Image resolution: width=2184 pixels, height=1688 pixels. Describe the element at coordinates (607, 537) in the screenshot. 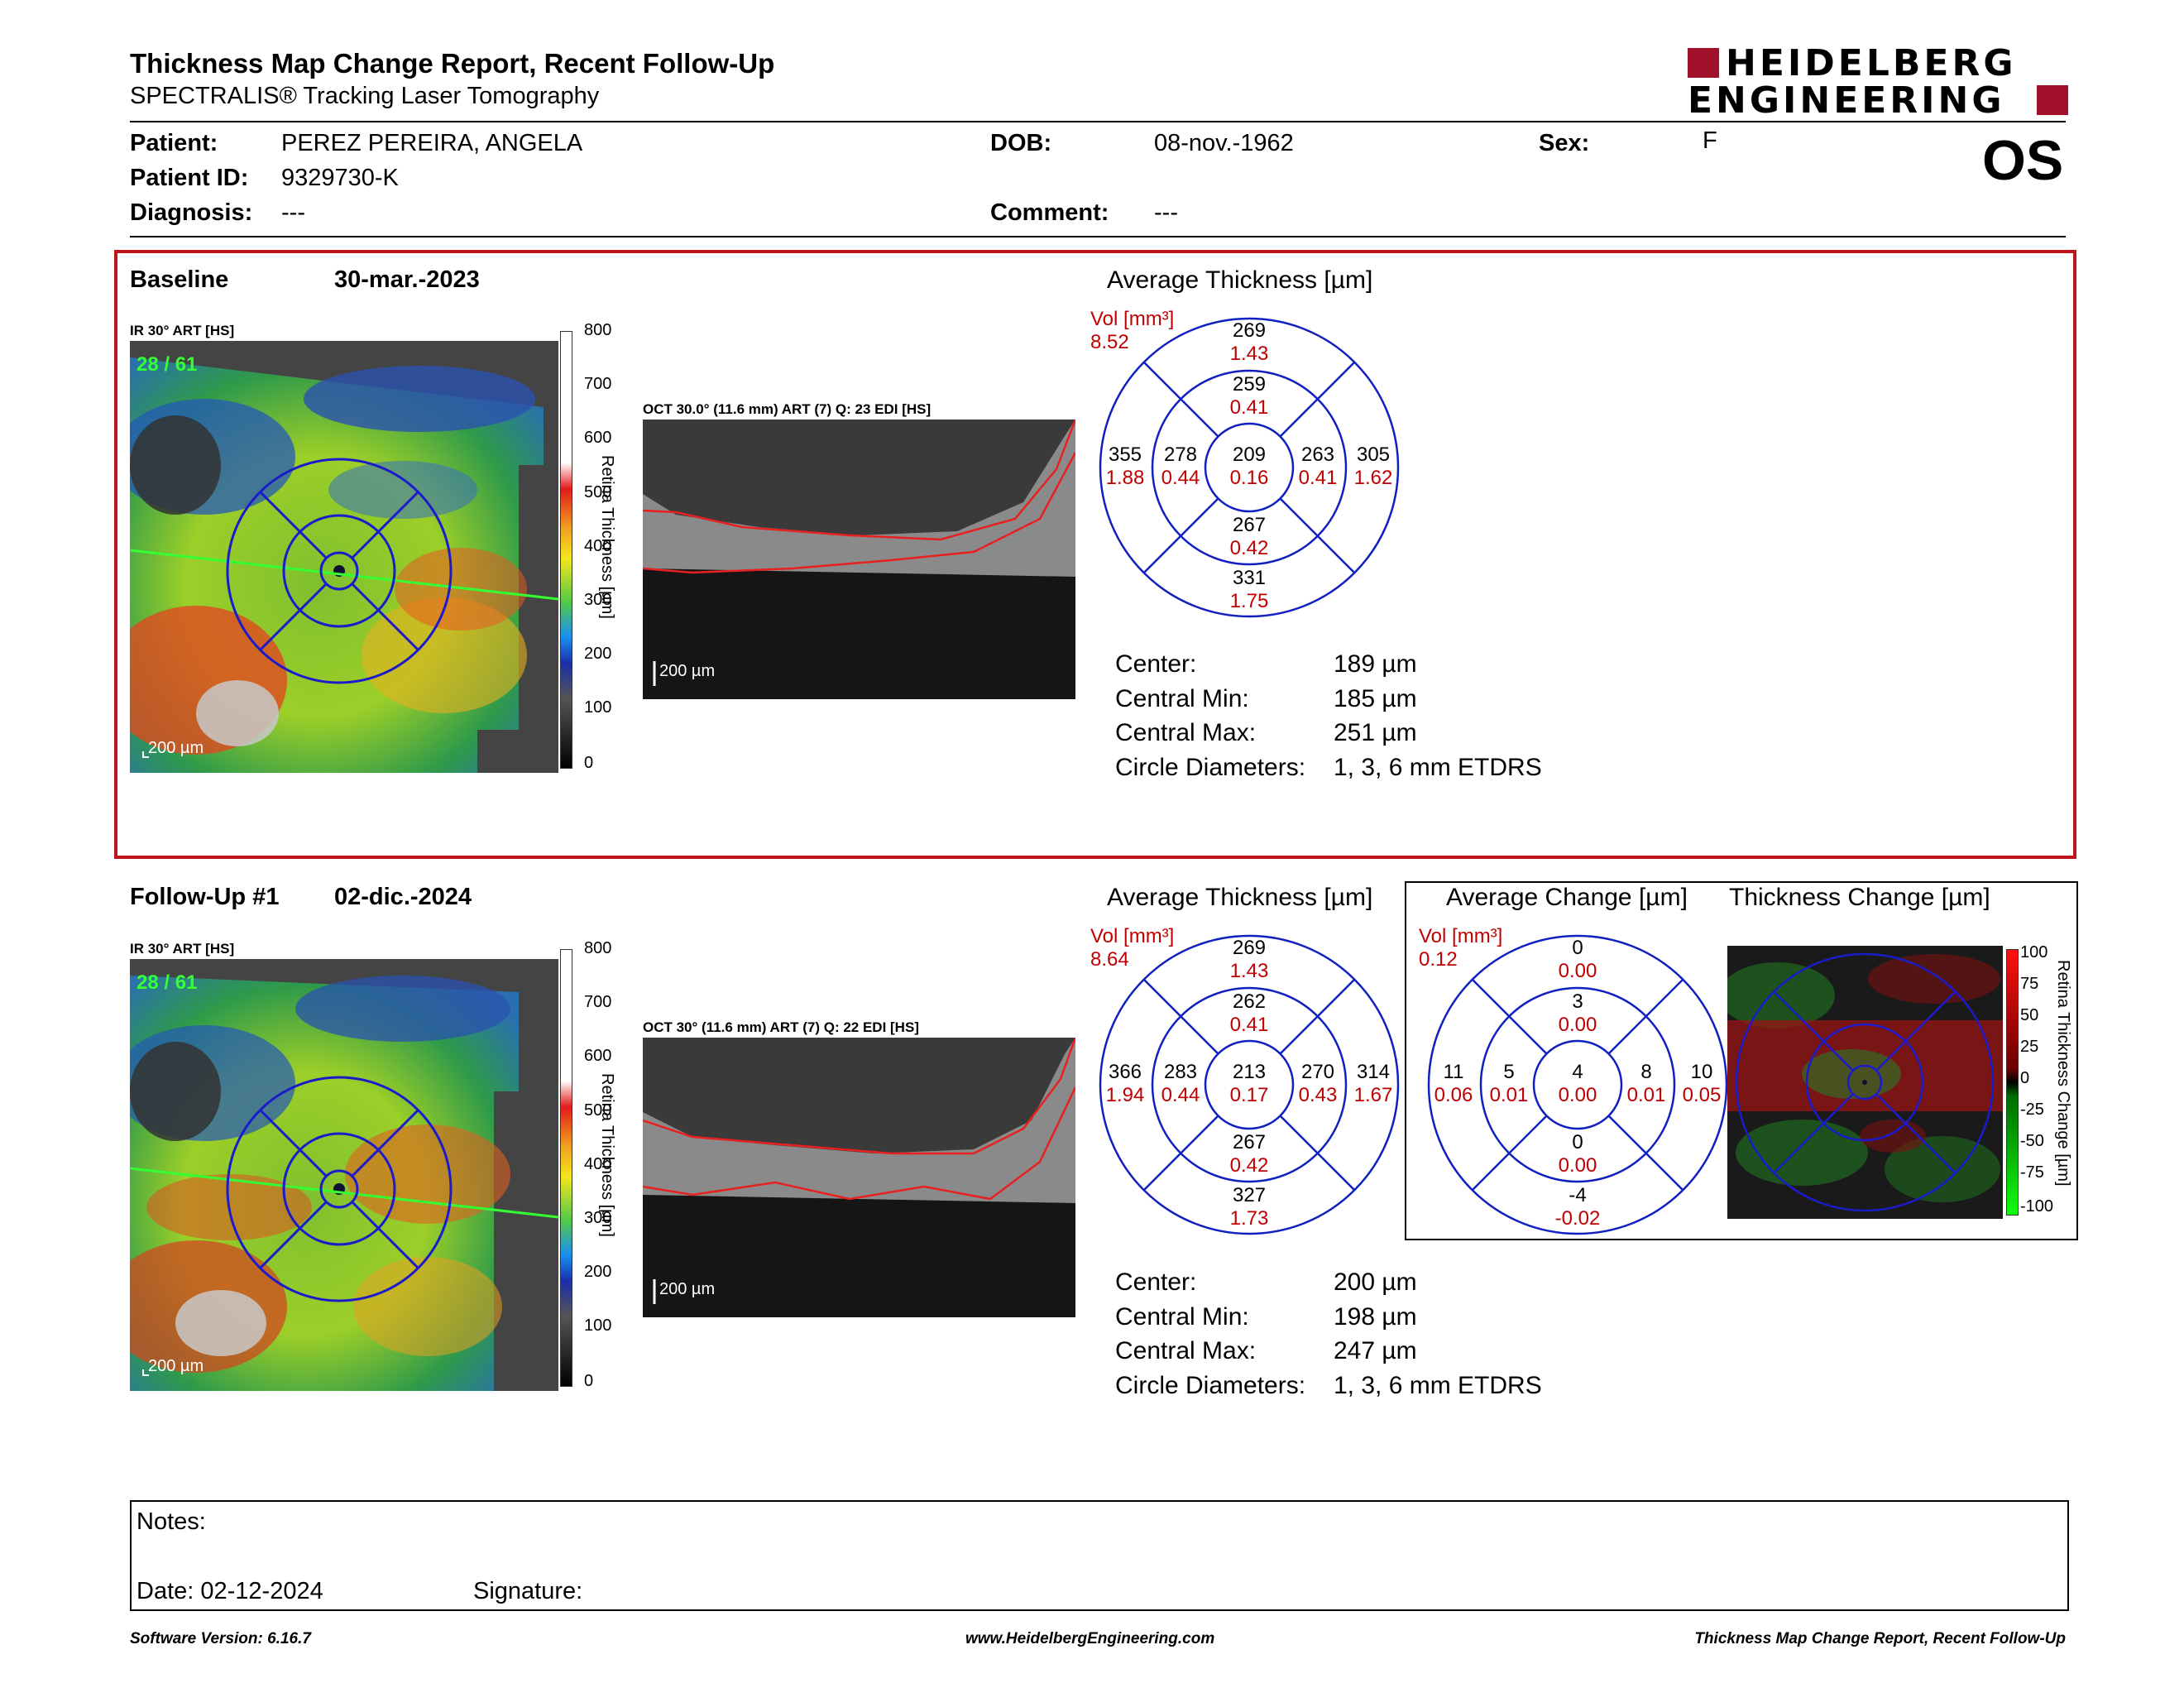

I see `baseline-colorbar-title: Retina Thickness [µm]` at that location.